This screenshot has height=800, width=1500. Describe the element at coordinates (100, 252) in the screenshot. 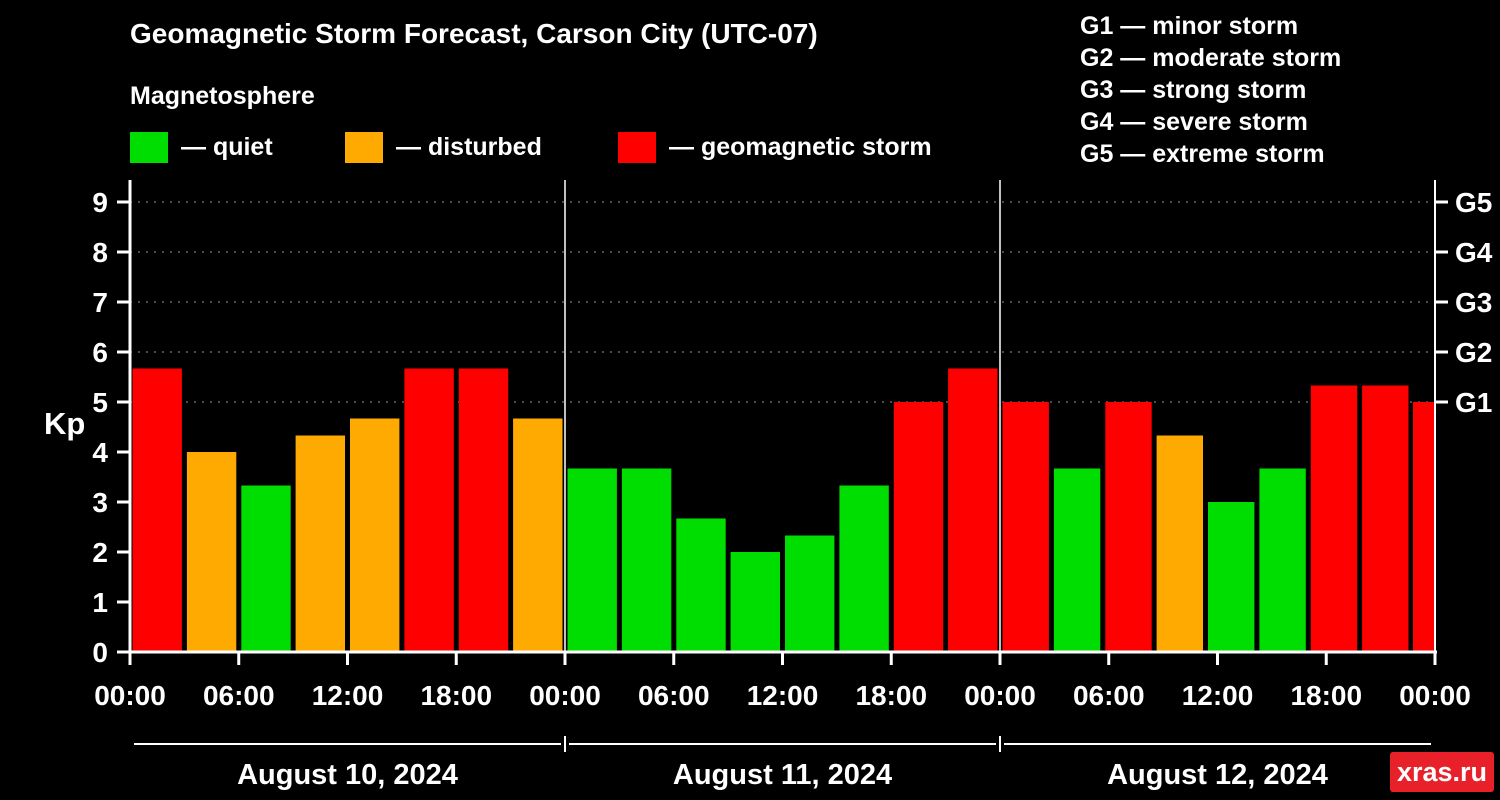

I see `y-tick-label: 8` at that location.